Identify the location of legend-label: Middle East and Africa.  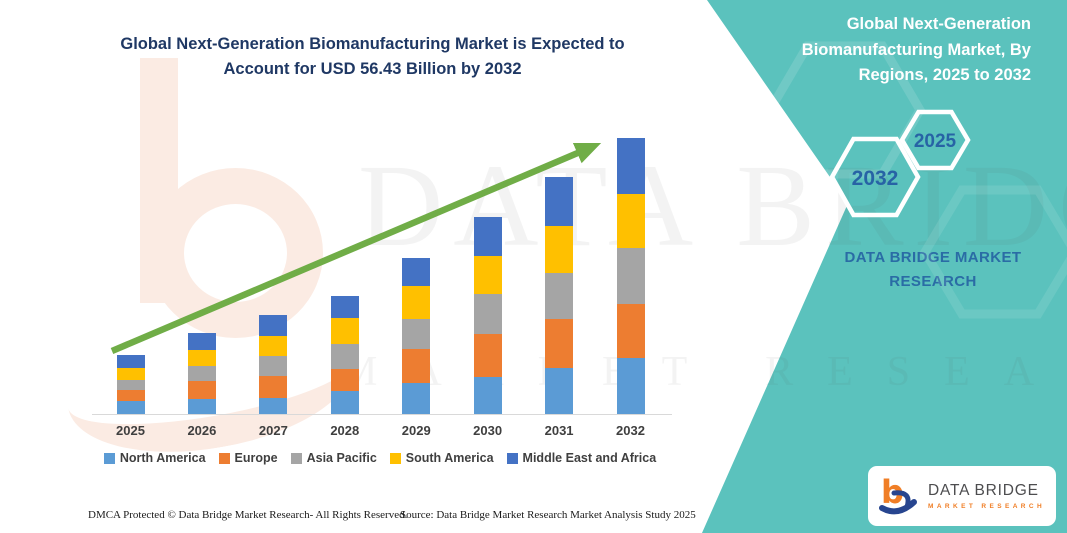
(589, 458).